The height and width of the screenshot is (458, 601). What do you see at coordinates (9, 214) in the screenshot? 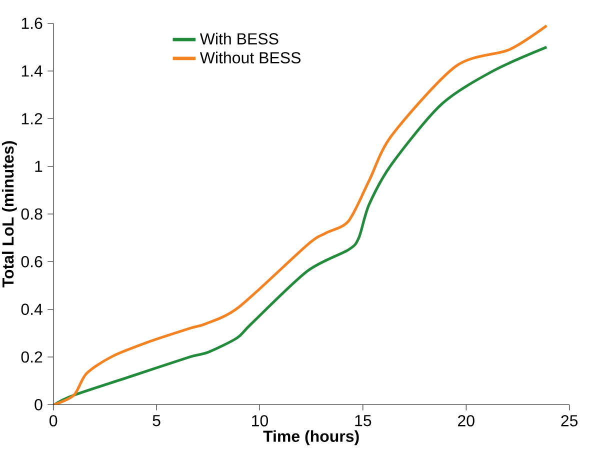
I see `y-axis-title: Total LoL (minutes)` at bounding box center [9, 214].